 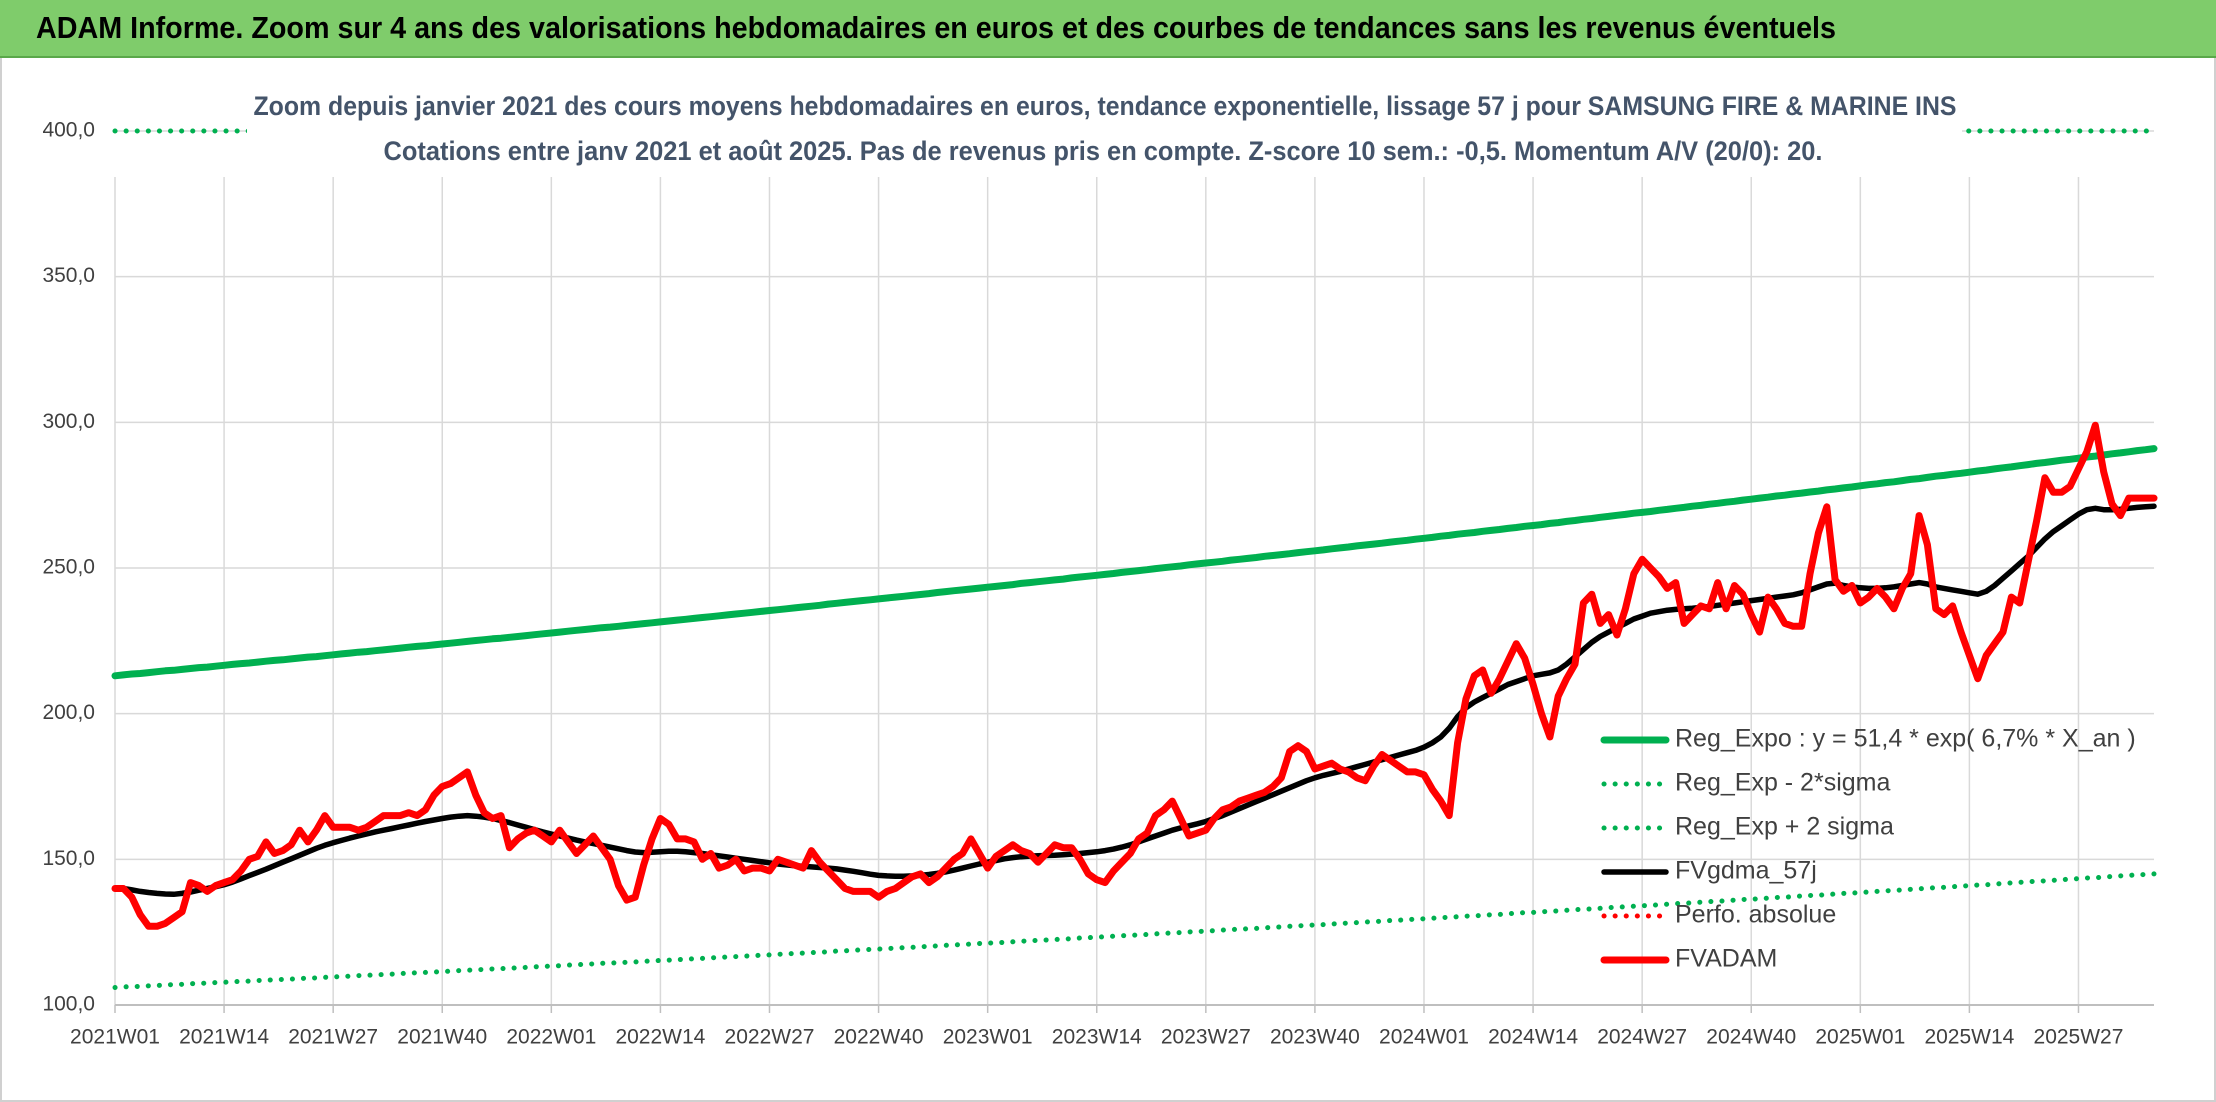 What do you see at coordinates (68, 130) in the screenshot?
I see `y-tick-label: 400,0` at bounding box center [68, 130].